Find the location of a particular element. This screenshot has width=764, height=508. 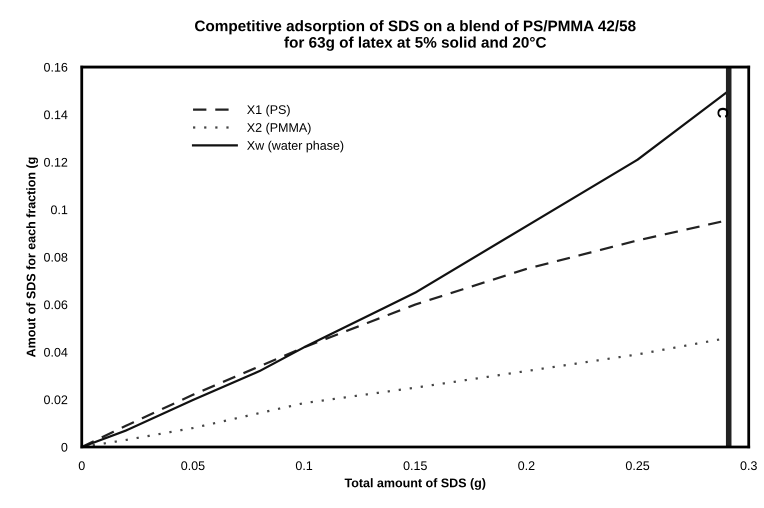

y-tick-label: 0.02 is located at coordinates (56, 399).